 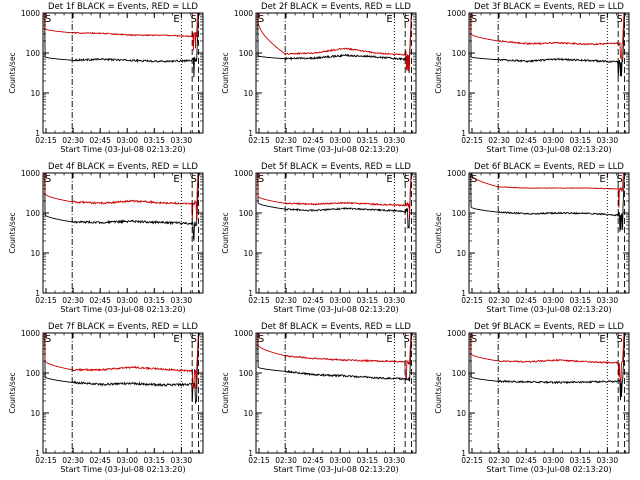 What do you see at coordinates (123, 327) in the screenshot?
I see `chart-title: Det 7f BLACK = Events, RED = LLD` at bounding box center [123, 327].